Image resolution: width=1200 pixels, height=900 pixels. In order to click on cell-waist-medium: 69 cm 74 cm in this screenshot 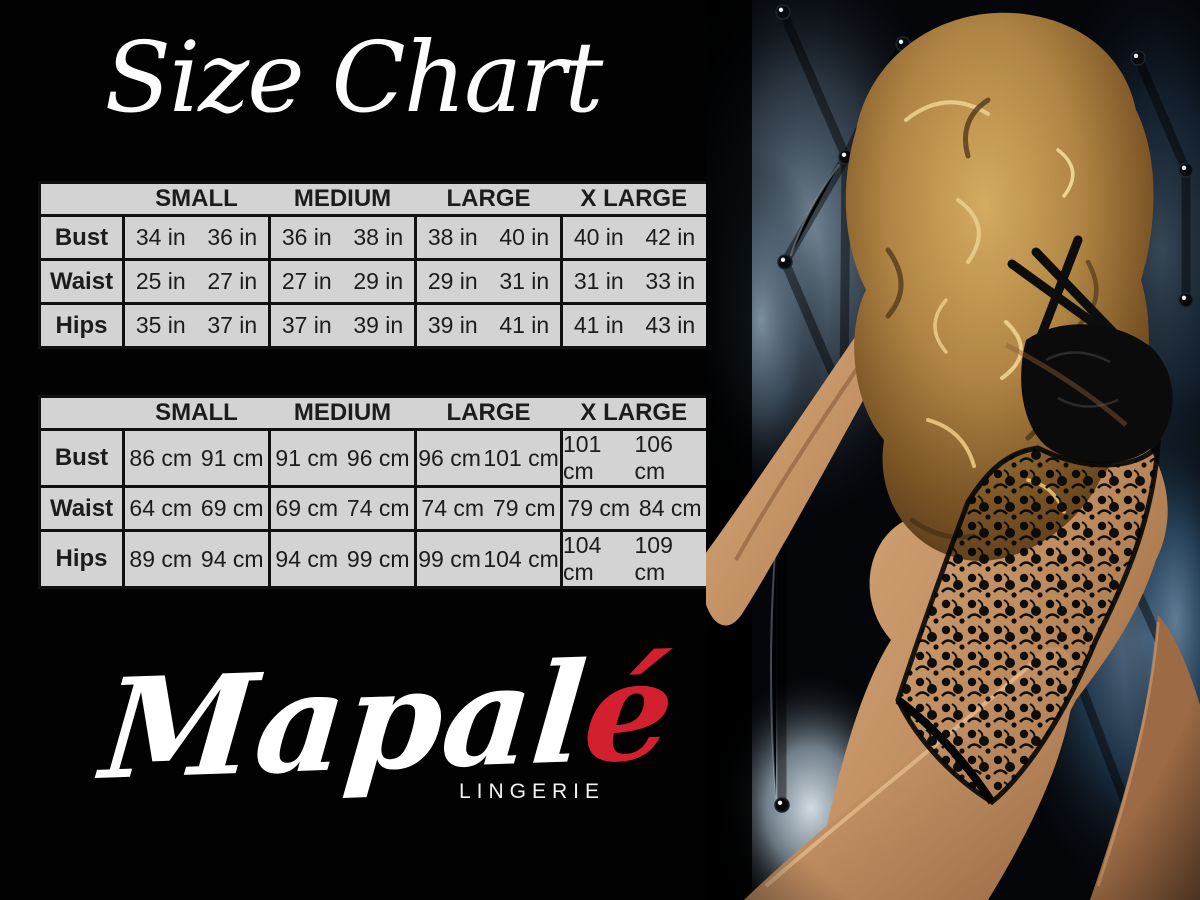, I will do `click(342, 508)`.